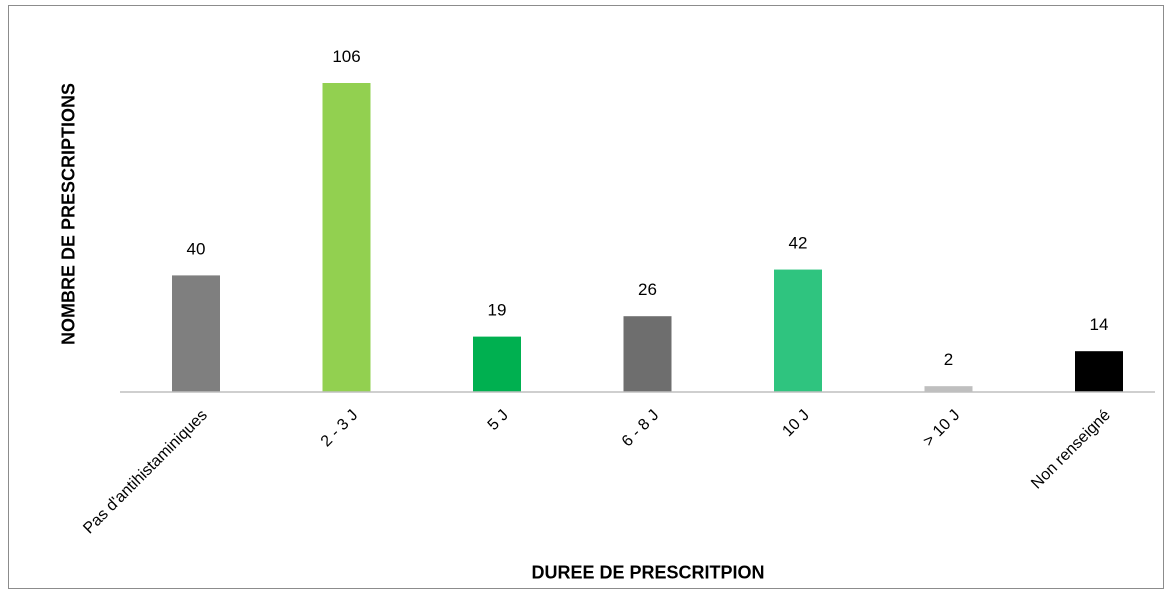 The width and height of the screenshot is (1168, 592). What do you see at coordinates (68, 214) in the screenshot?
I see `y-axis-title: NOMBRE DE PRESCRIPTIONS` at bounding box center [68, 214].